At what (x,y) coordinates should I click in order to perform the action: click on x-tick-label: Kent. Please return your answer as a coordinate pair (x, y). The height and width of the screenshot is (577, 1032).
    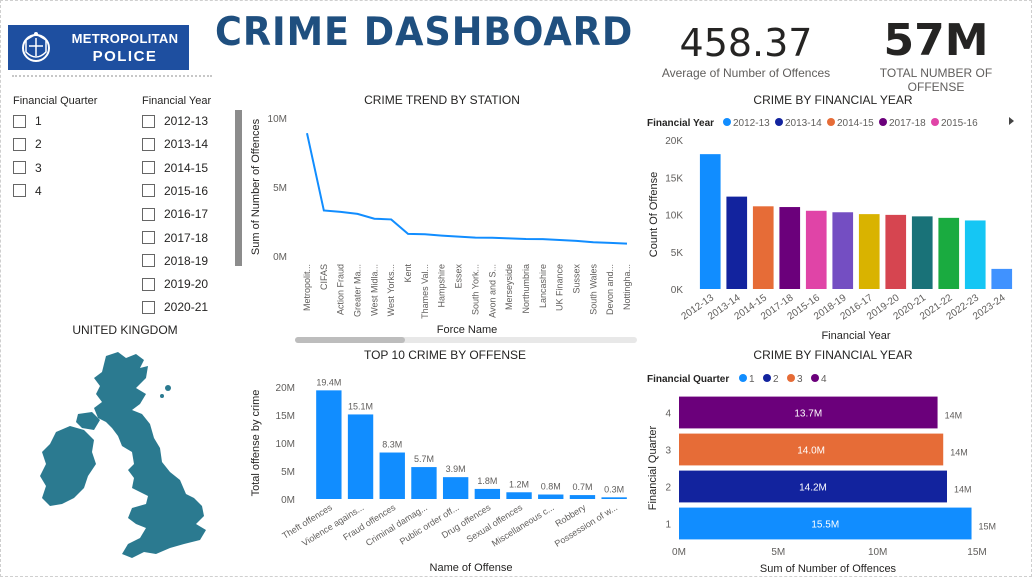
    Looking at the image, I should click on (408, 273).